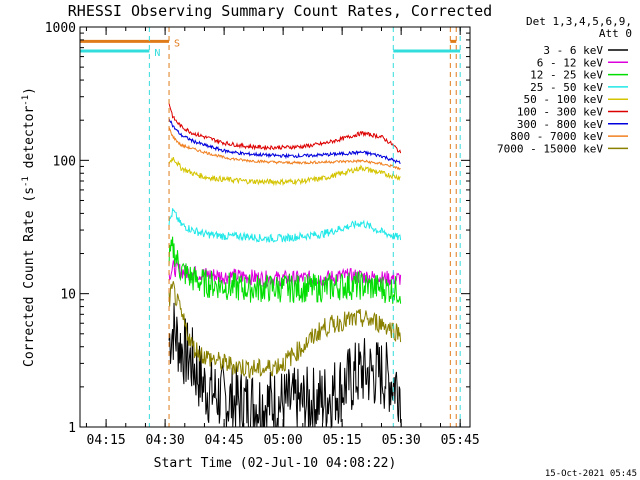  What do you see at coordinates (550, 148) in the screenshot?
I see `legend-label-8: 7000 - 15000 keV` at bounding box center [550, 148].